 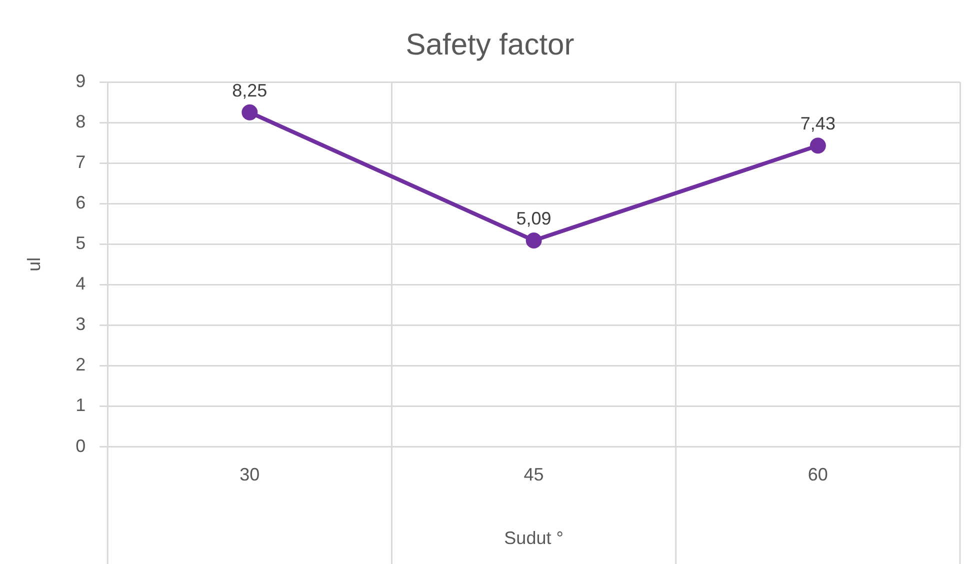 I want to click on chart-title: Safety factor, so click(x=490, y=45).